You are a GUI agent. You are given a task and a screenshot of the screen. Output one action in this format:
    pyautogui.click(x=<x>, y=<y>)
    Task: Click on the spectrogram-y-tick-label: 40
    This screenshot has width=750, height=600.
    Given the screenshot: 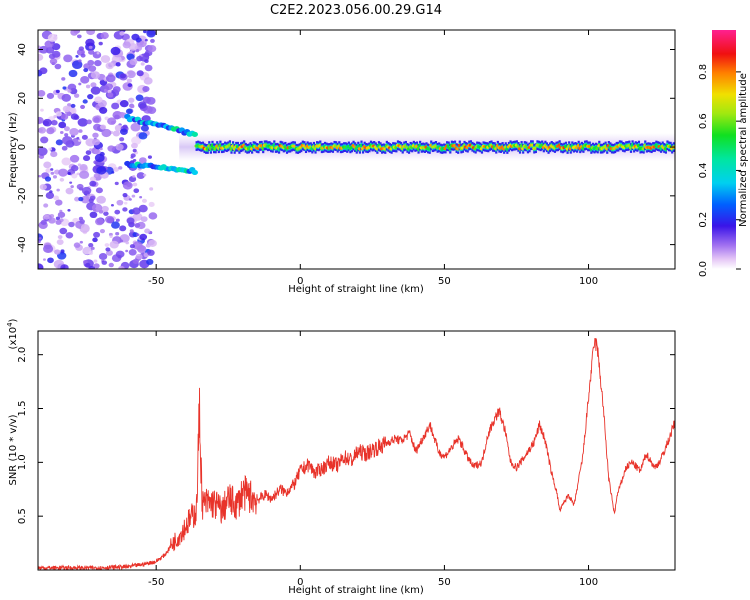 What is the action you would take?
    pyautogui.click(x=22, y=49)
    